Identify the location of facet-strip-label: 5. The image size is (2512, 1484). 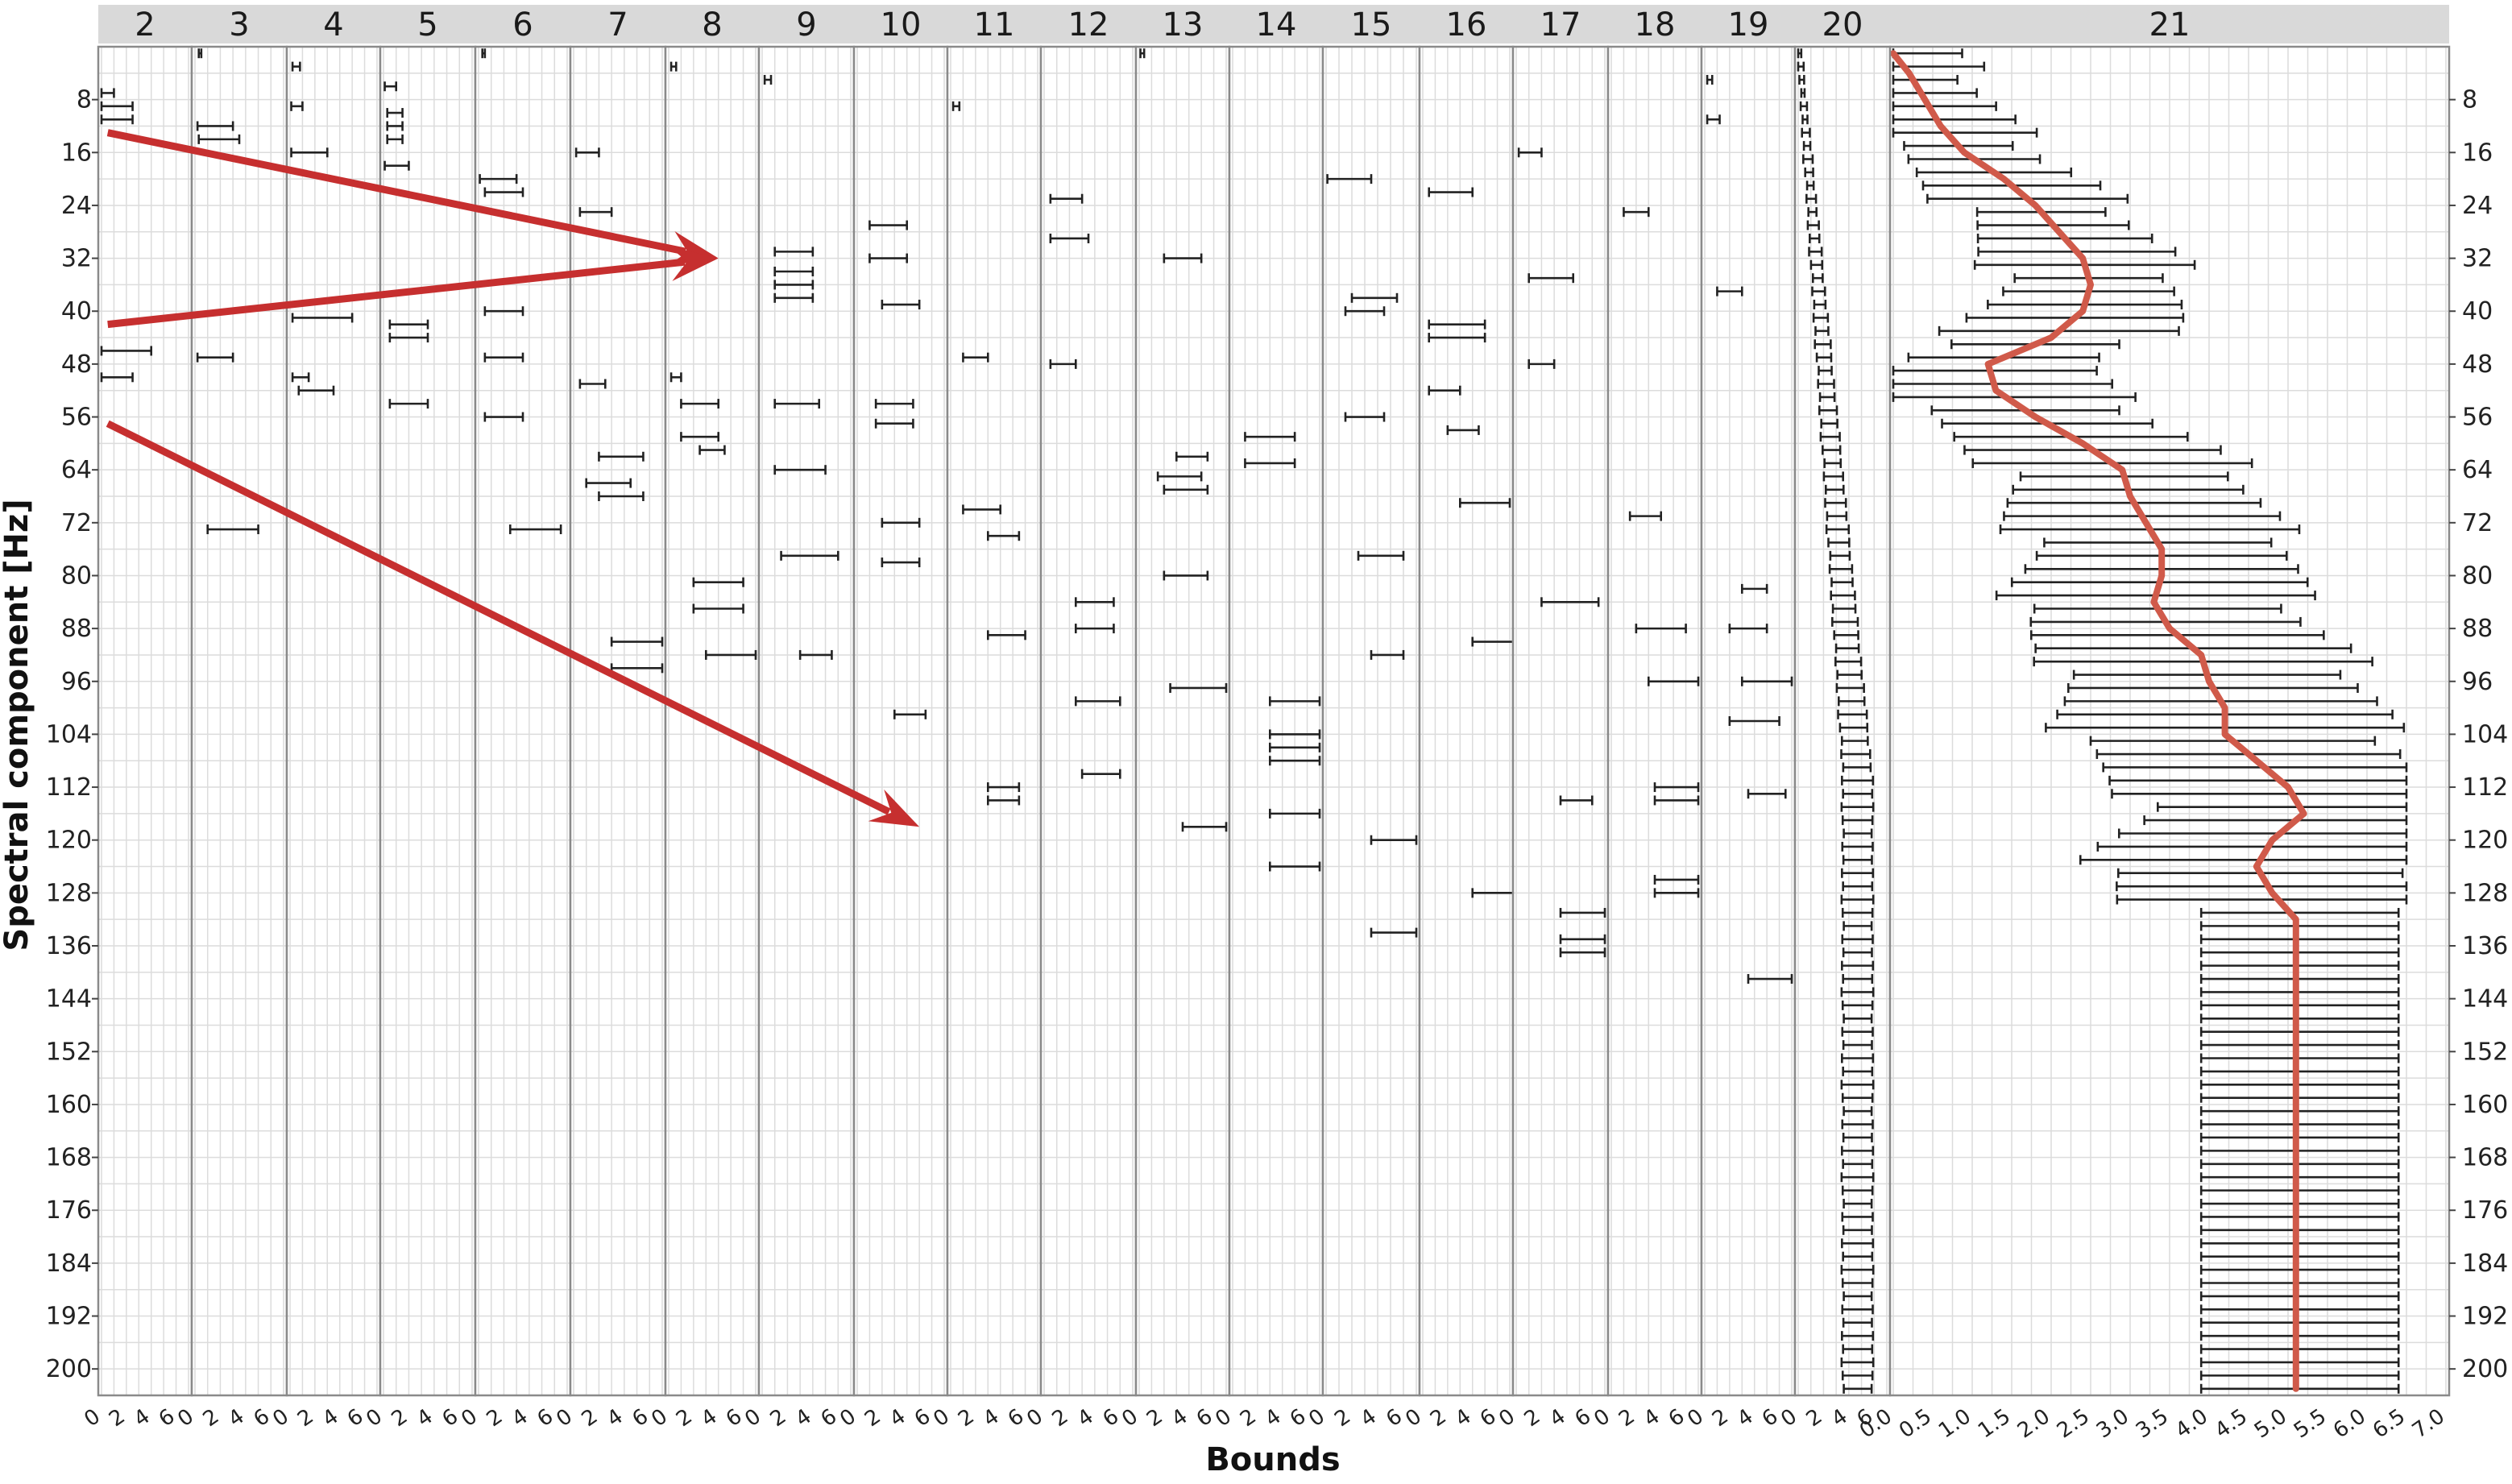
(427, 25).